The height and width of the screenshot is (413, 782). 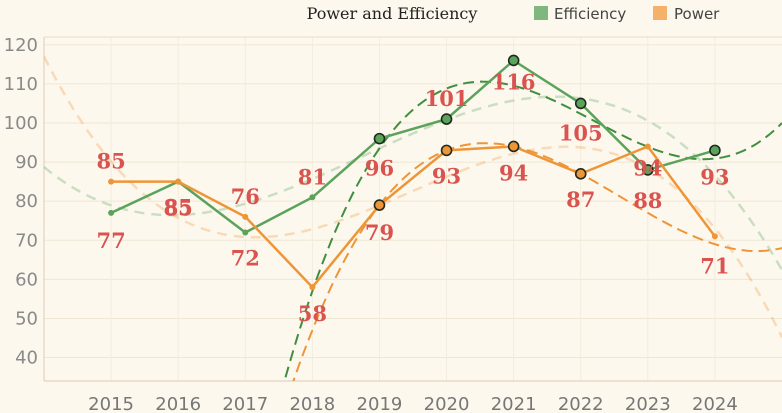 I want to click on x-tick-label: 2023, so click(x=648, y=403).